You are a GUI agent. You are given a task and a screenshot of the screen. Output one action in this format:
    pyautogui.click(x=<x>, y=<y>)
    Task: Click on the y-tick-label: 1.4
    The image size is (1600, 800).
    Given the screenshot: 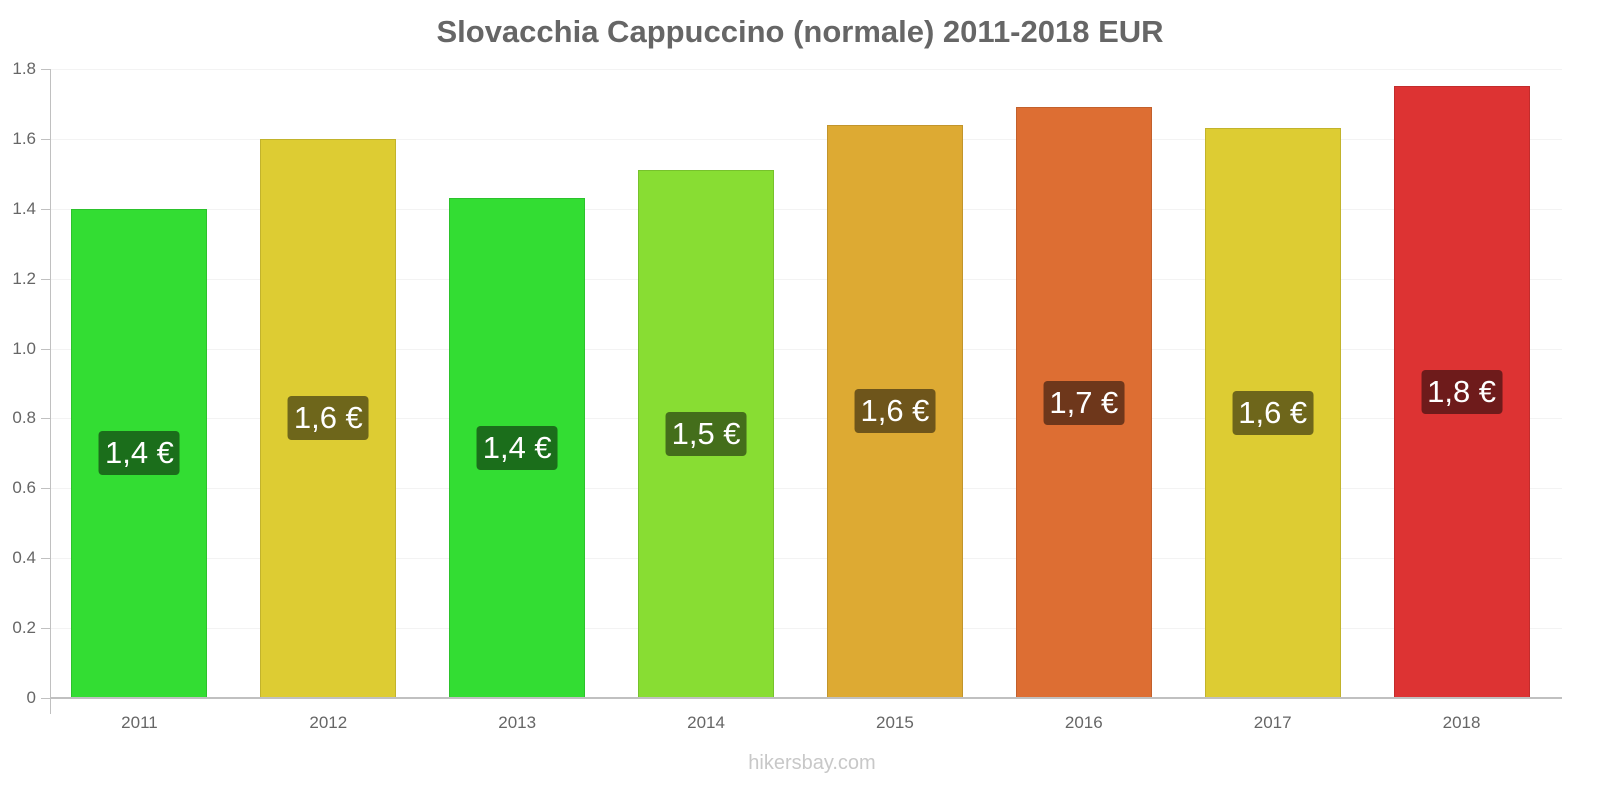 What is the action you would take?
    pyautogui.click(x=24, y=208)
    